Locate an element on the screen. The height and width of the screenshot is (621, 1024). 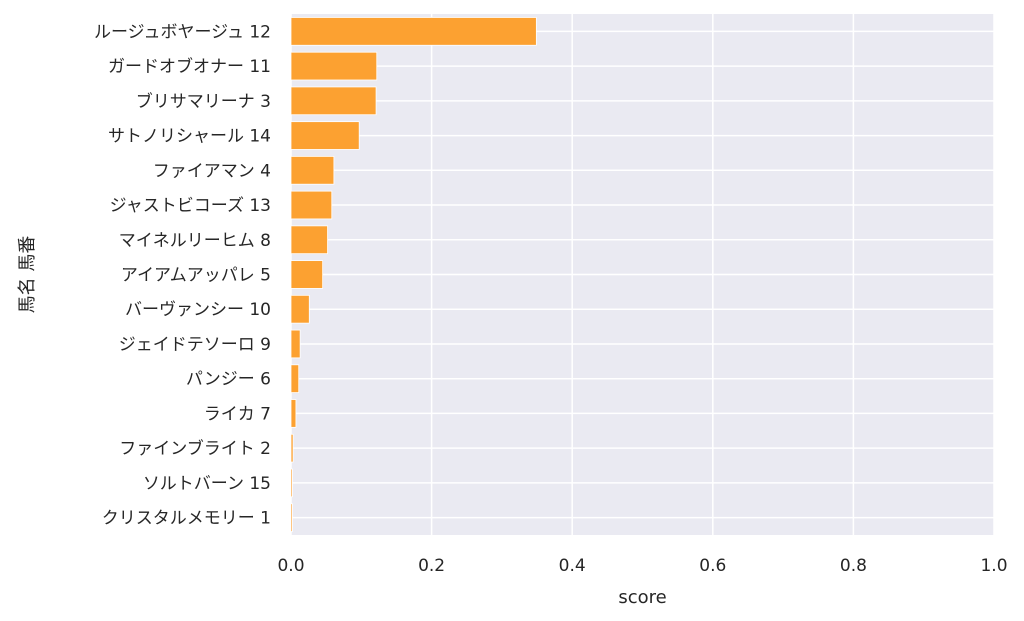
x-axis-title: score is located at coordinates (642, 597).